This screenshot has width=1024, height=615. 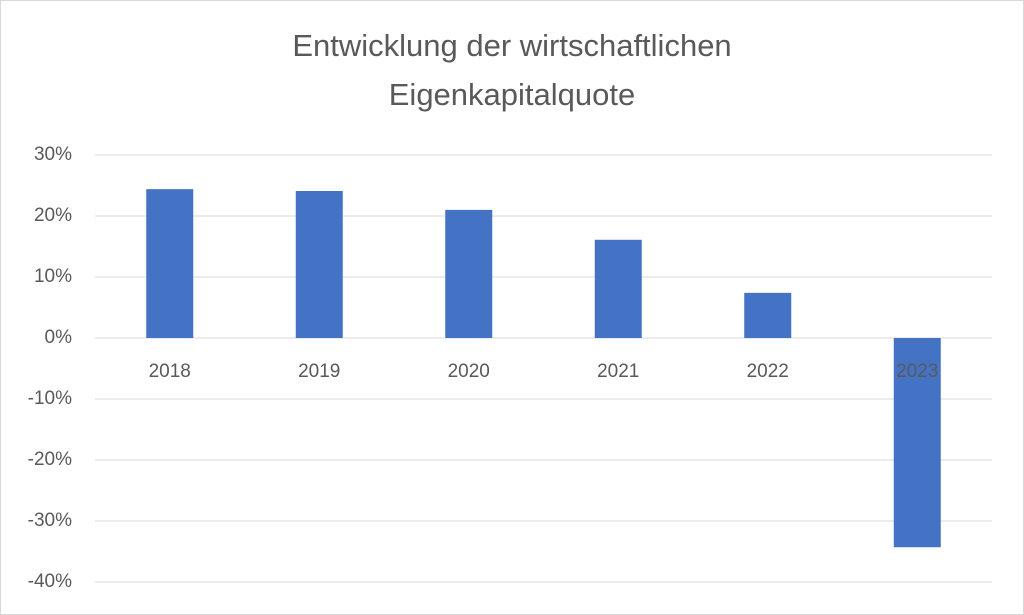 What do you see at coordinates (170, 371) in the screenshot?
I see `x-tick-label: 2018` at bounding box center [170, 371].